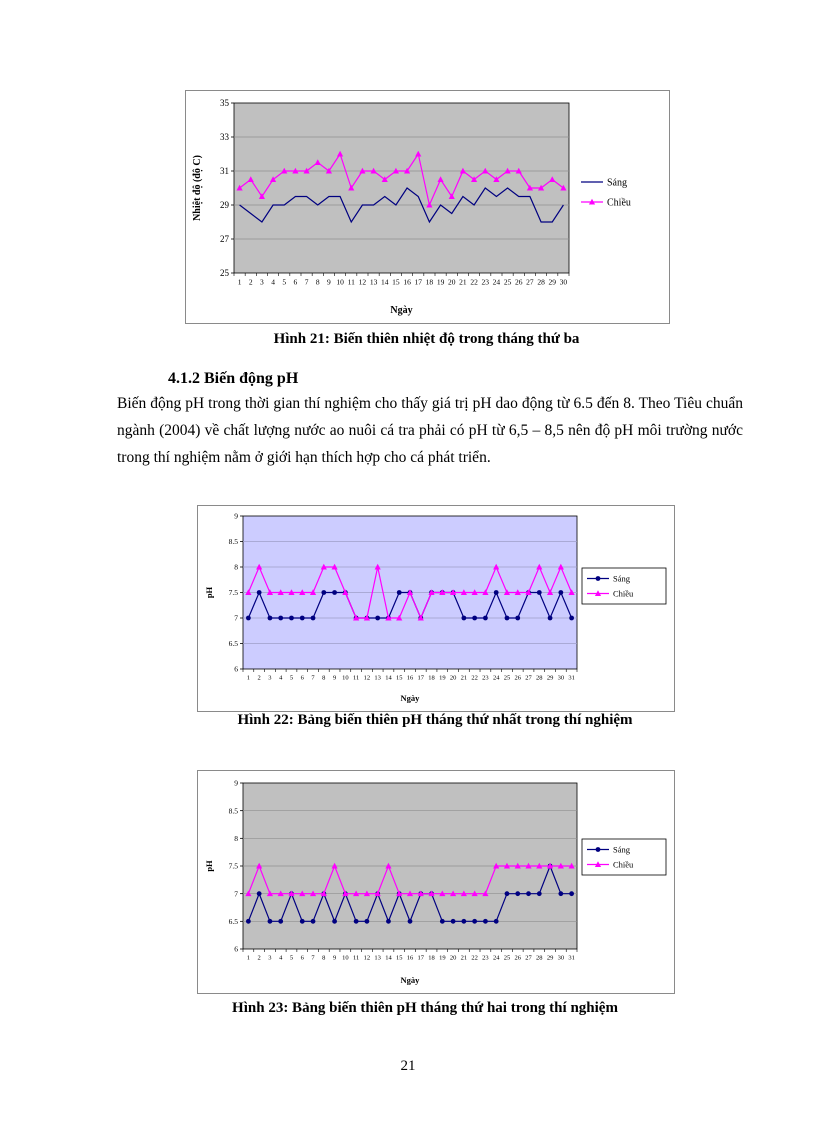 This screenshot has height=1123, width=816. Describe the element at coordinates (240, 282) in the screenshot. I see `svg-text: 1` at that location.